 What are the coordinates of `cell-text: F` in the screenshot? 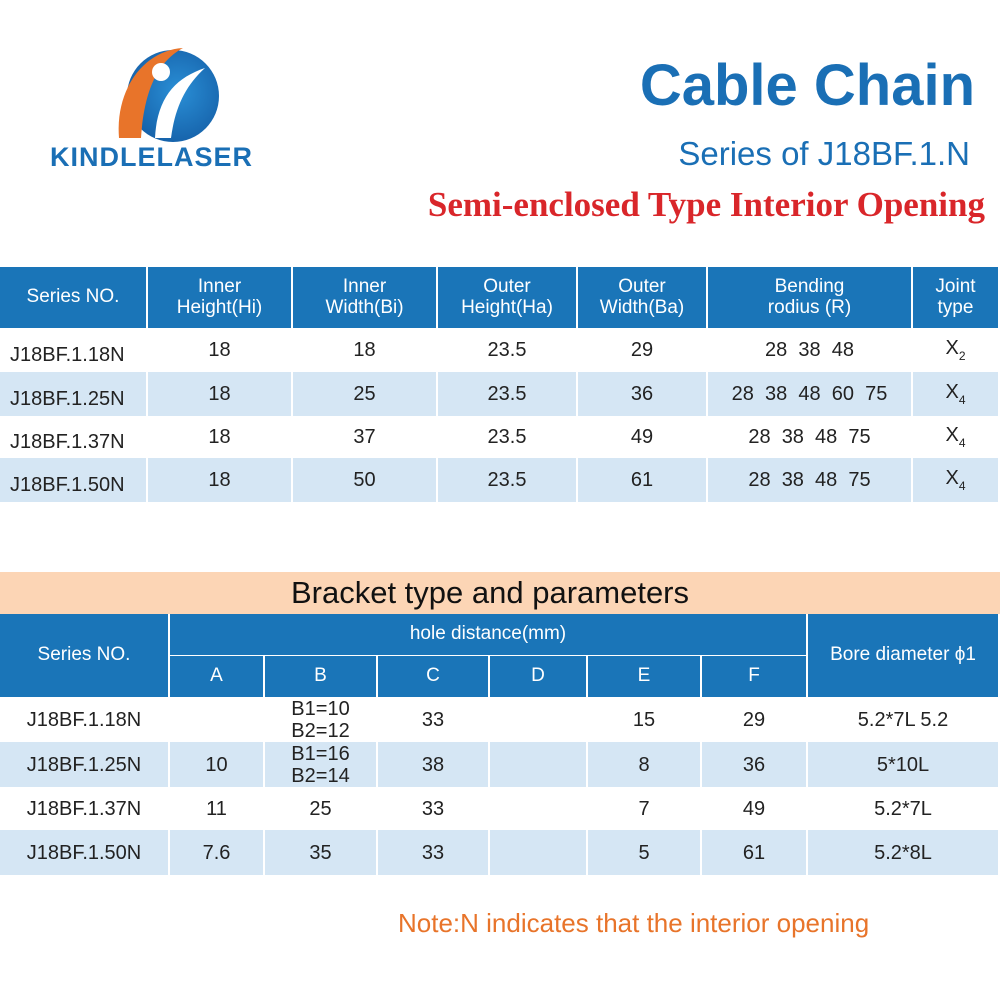 It's located at (754, 676).